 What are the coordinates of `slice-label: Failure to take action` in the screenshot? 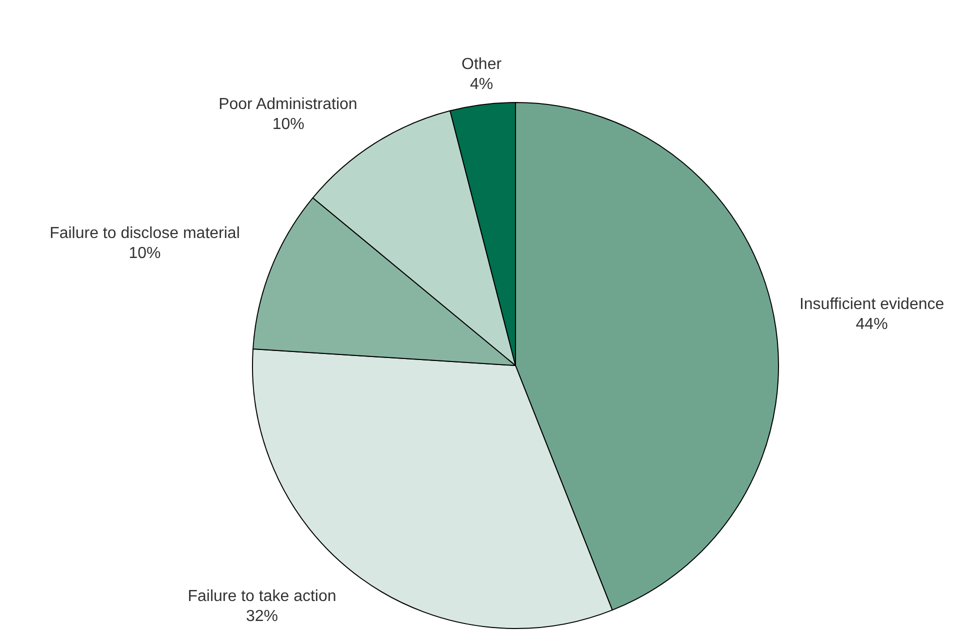 It's located at (262, 597).